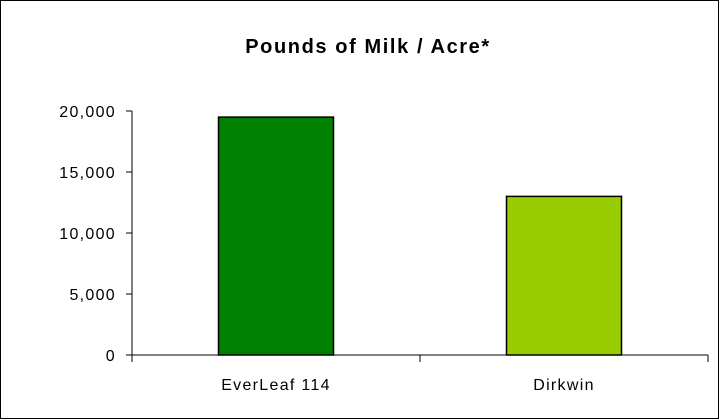 The height and width of the screenshot is (419, 719). I want to click on chart-title: Pounds of Milk / Acre*, so click(368, 47).